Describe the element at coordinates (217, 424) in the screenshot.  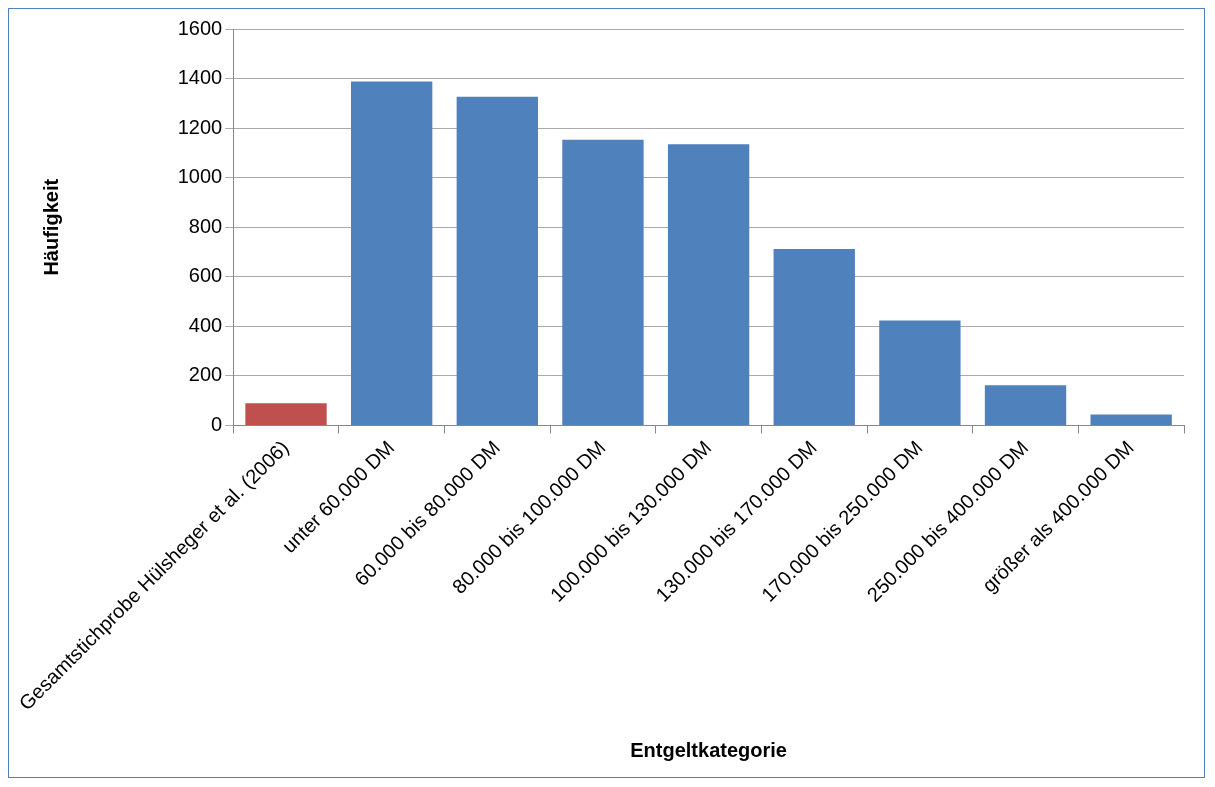
I see `y-tick-label: 0` at that location.